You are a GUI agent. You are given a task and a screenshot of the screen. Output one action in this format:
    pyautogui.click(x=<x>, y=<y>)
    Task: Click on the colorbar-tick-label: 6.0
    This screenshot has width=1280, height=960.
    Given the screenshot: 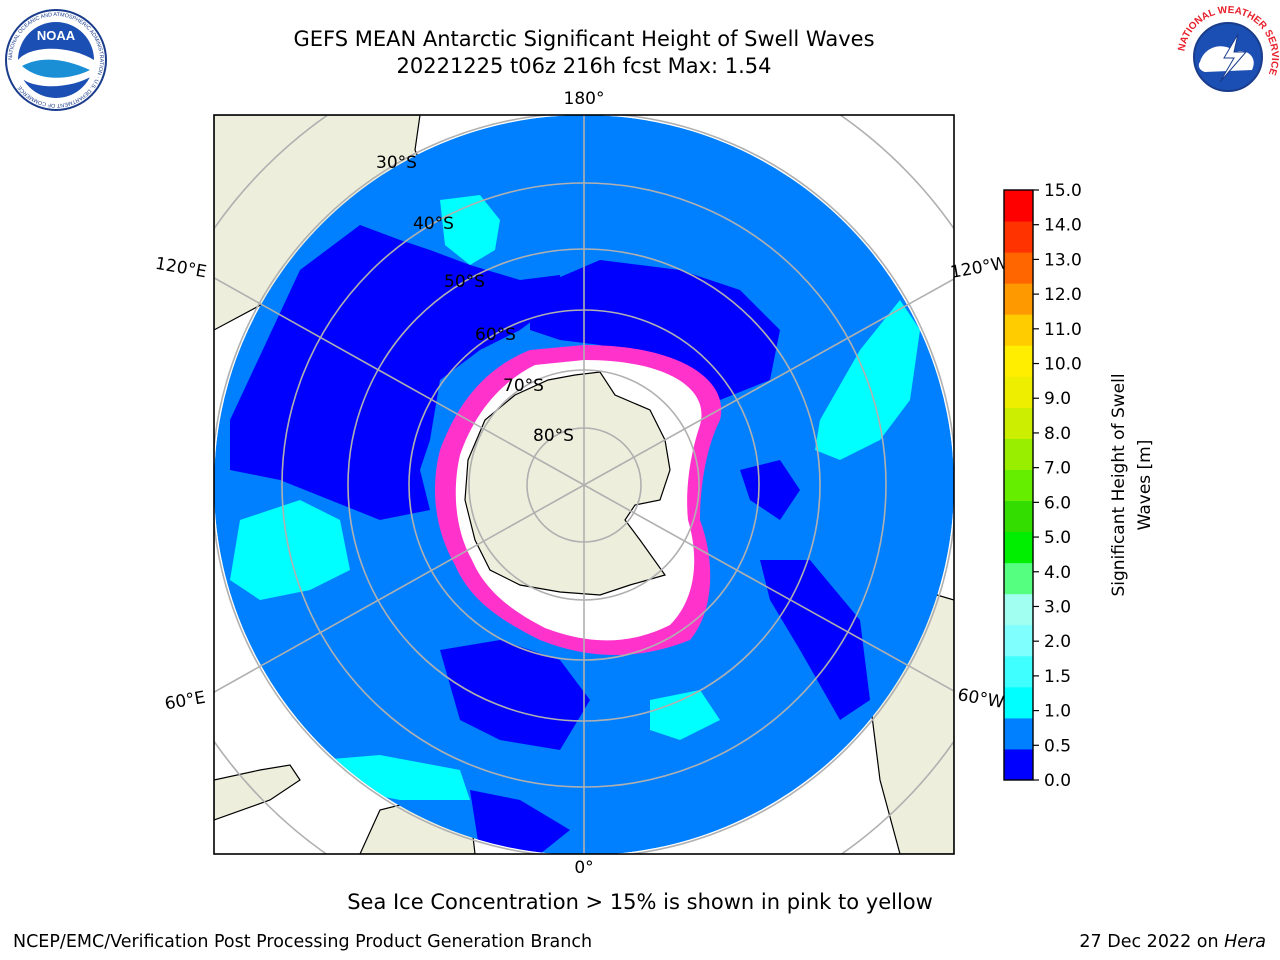 What is the action you would take?
    pyautogui.click(x=1057, y=503)
    